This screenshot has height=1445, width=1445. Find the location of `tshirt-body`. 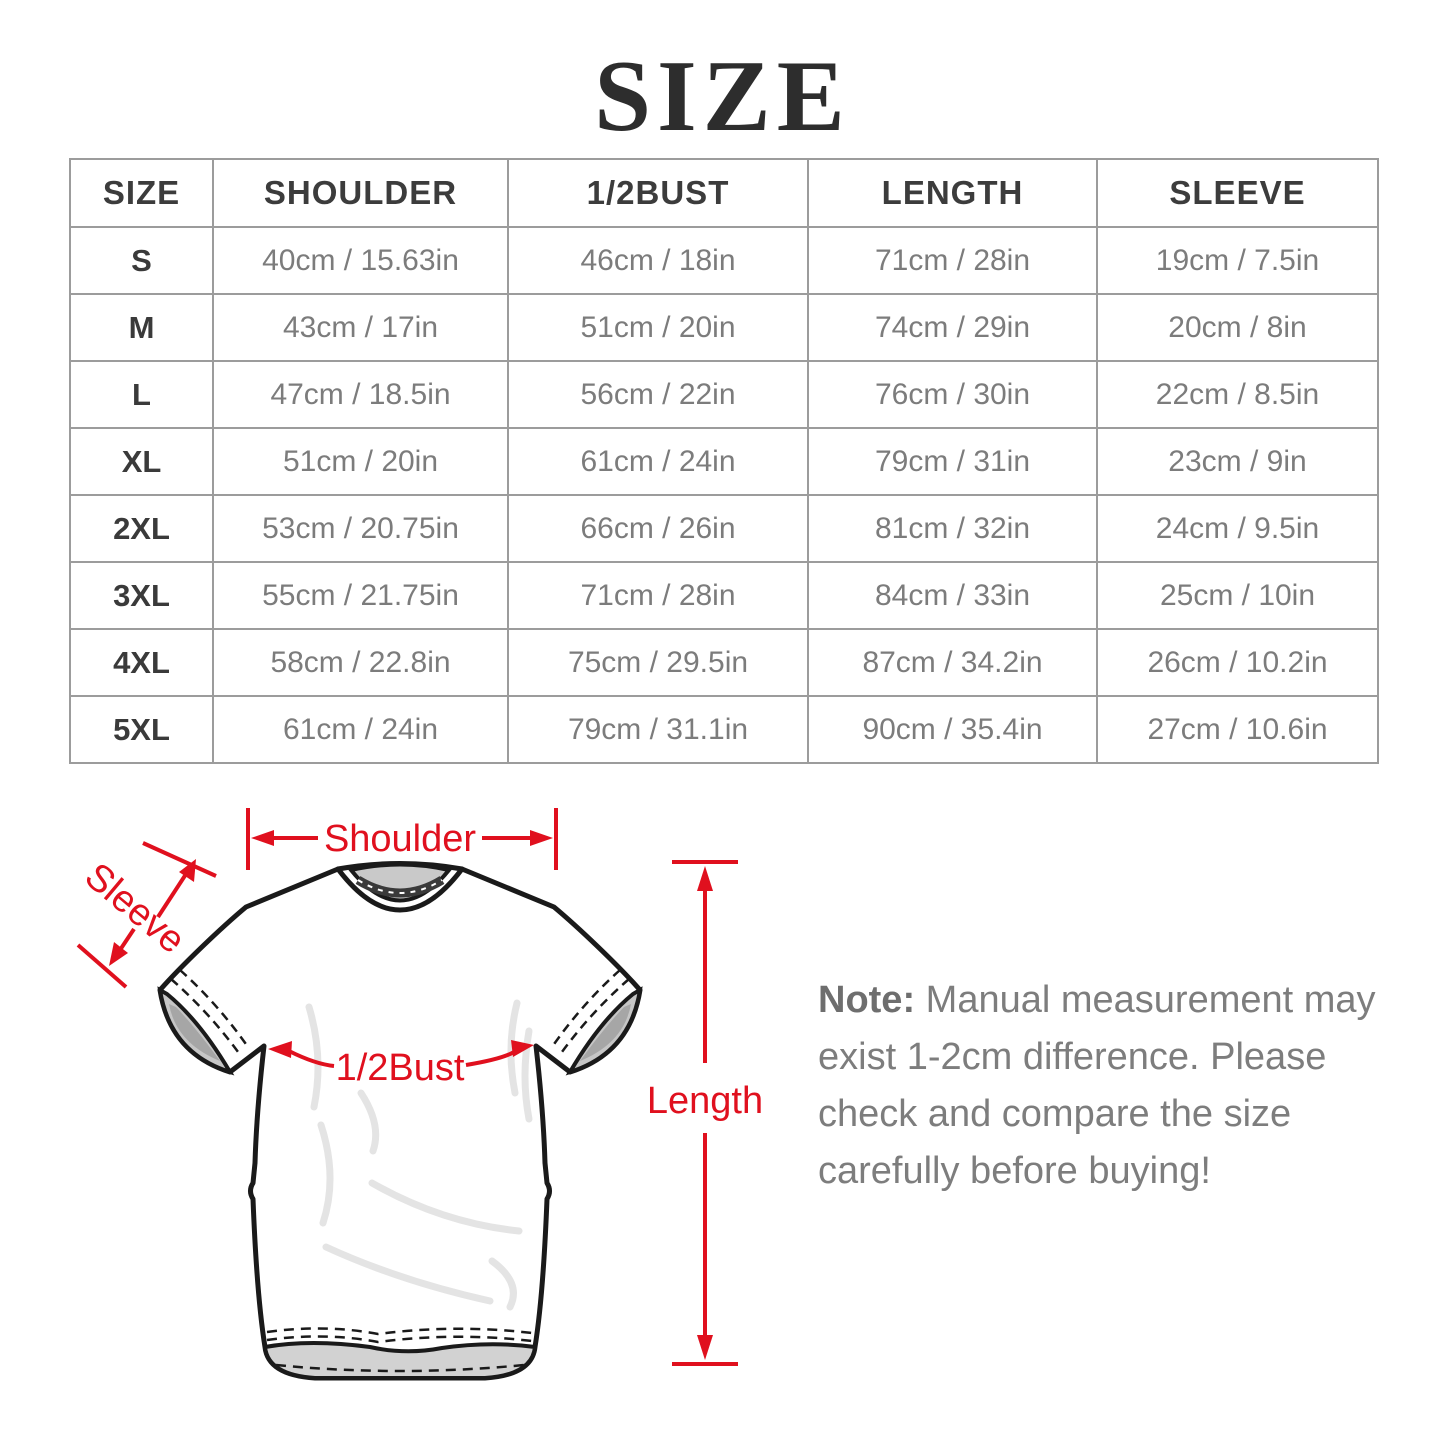

tshirt-body is located at coordinates (400, 1121).